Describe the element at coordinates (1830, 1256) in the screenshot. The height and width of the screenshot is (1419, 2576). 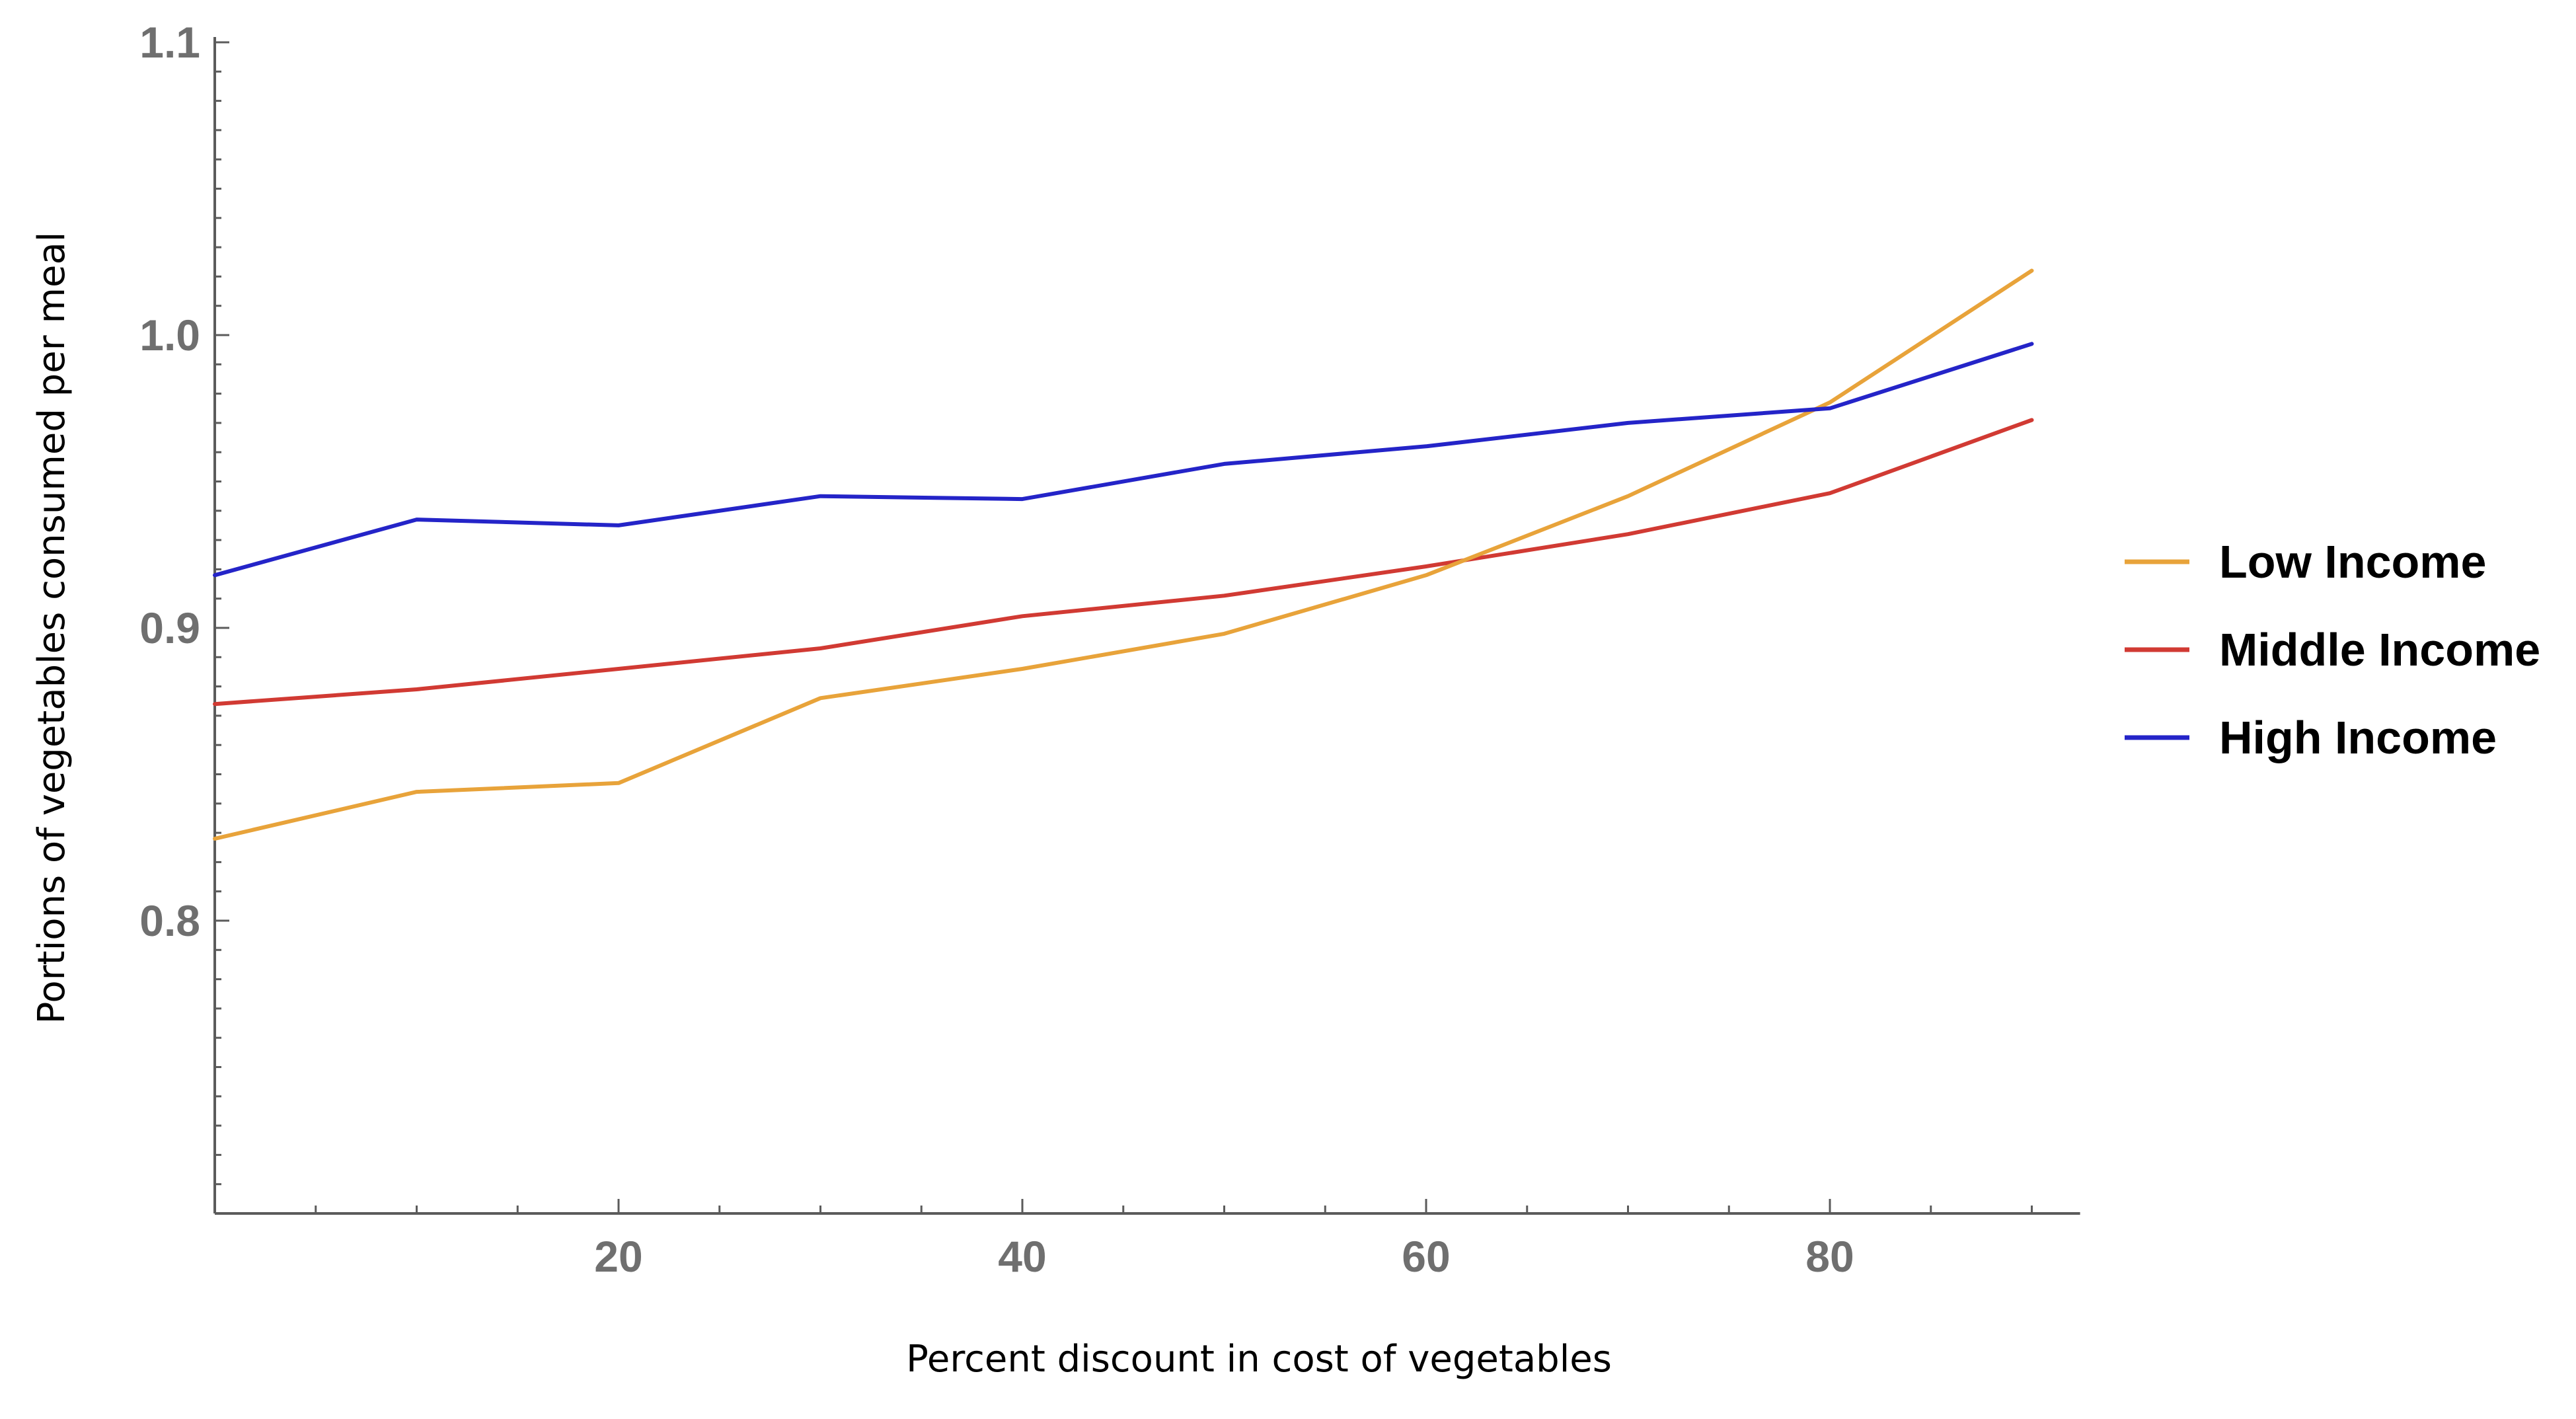
I see `x-tick-label: 80` at that location.